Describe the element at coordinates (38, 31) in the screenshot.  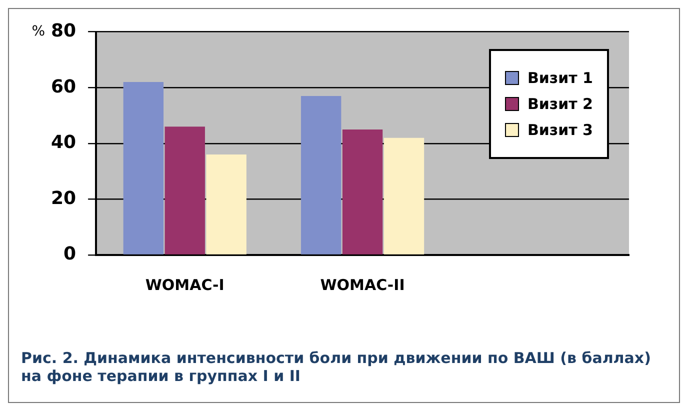
I see `y-axis-title: %` at that location.